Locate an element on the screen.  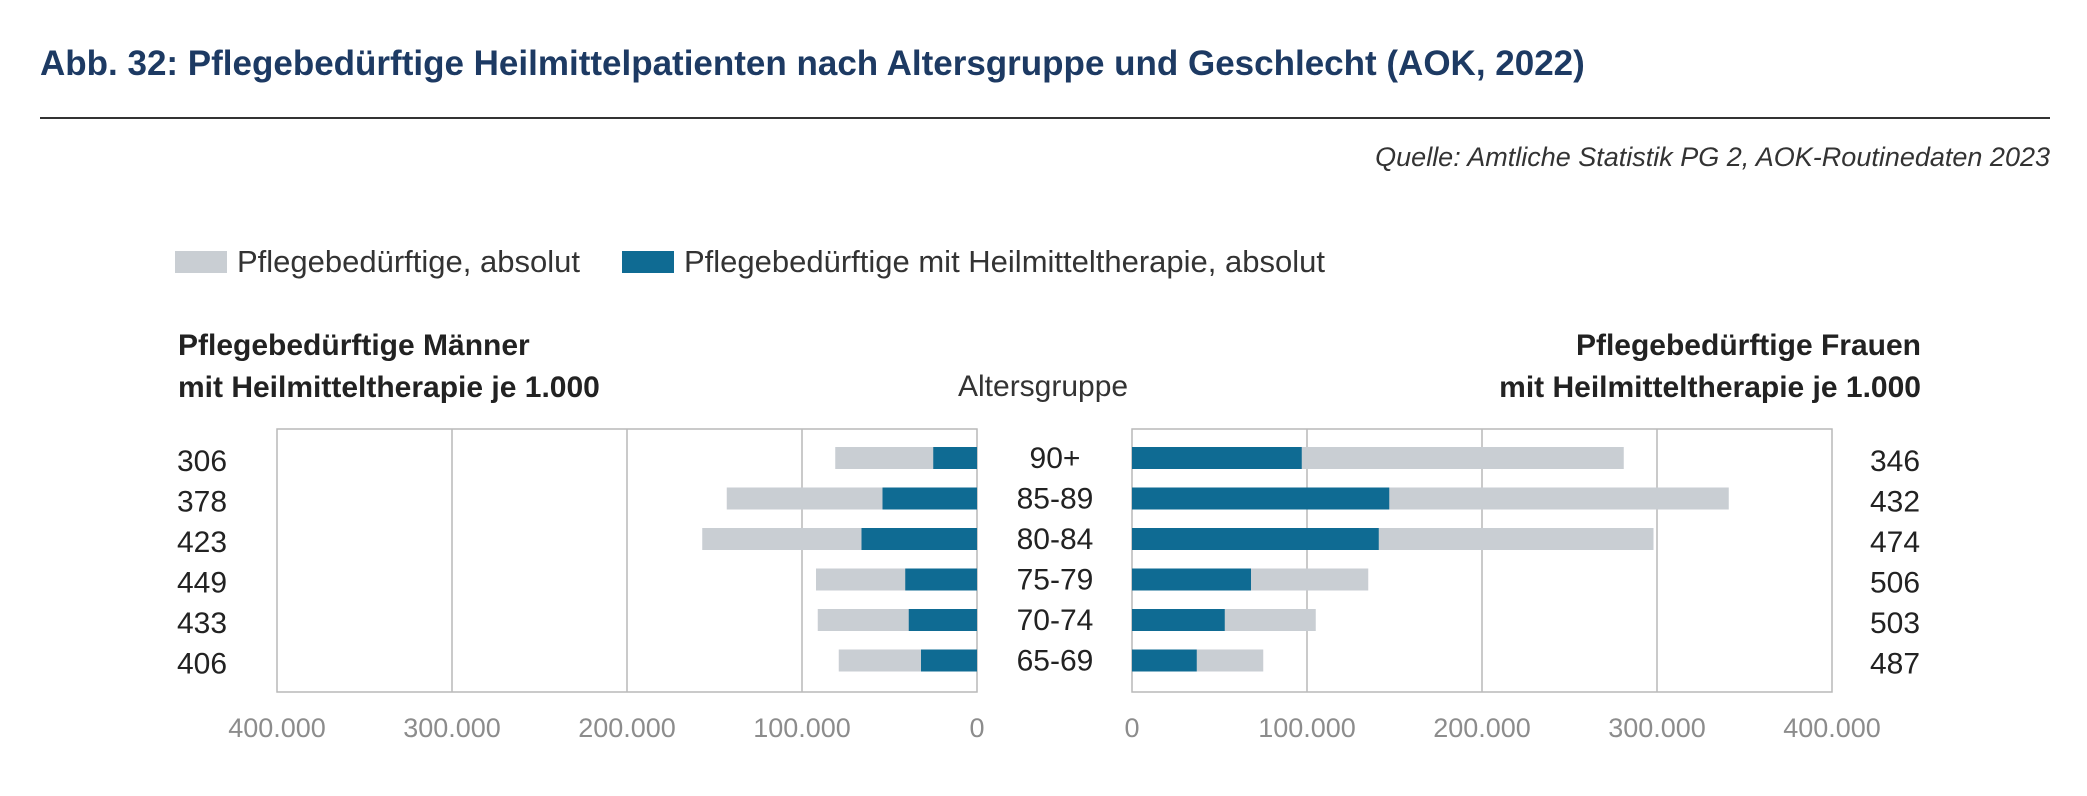
right-header-line2: mit Heilmitteltherapie je 1.000 is located at coordinates (1710, 387).